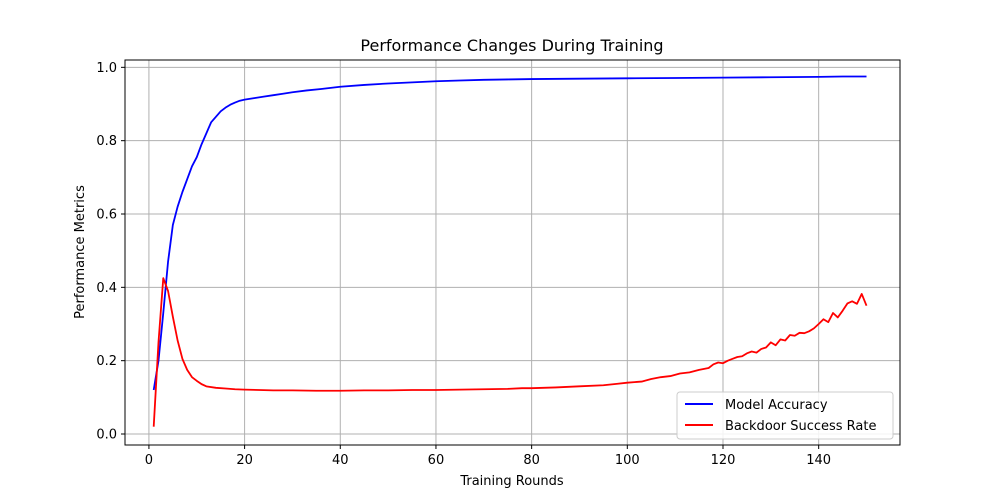 The image size is (1000, 500). What do you see at coordinates (531, 460) in the screenshot?
I see `x-tick-label: 80` at bounding box center [531, 460].